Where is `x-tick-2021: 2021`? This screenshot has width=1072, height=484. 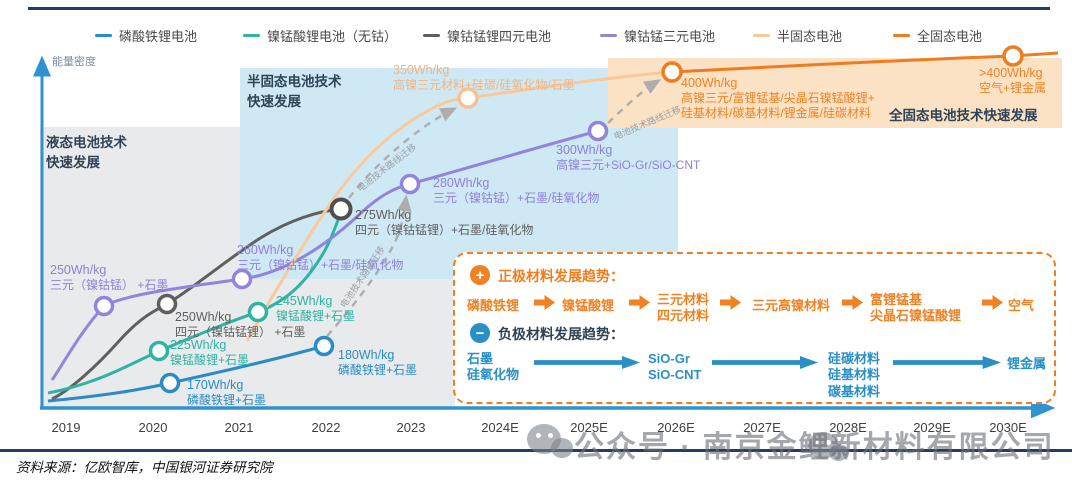
x-tick-2021: 2021 is located at coordinates (239, 427).